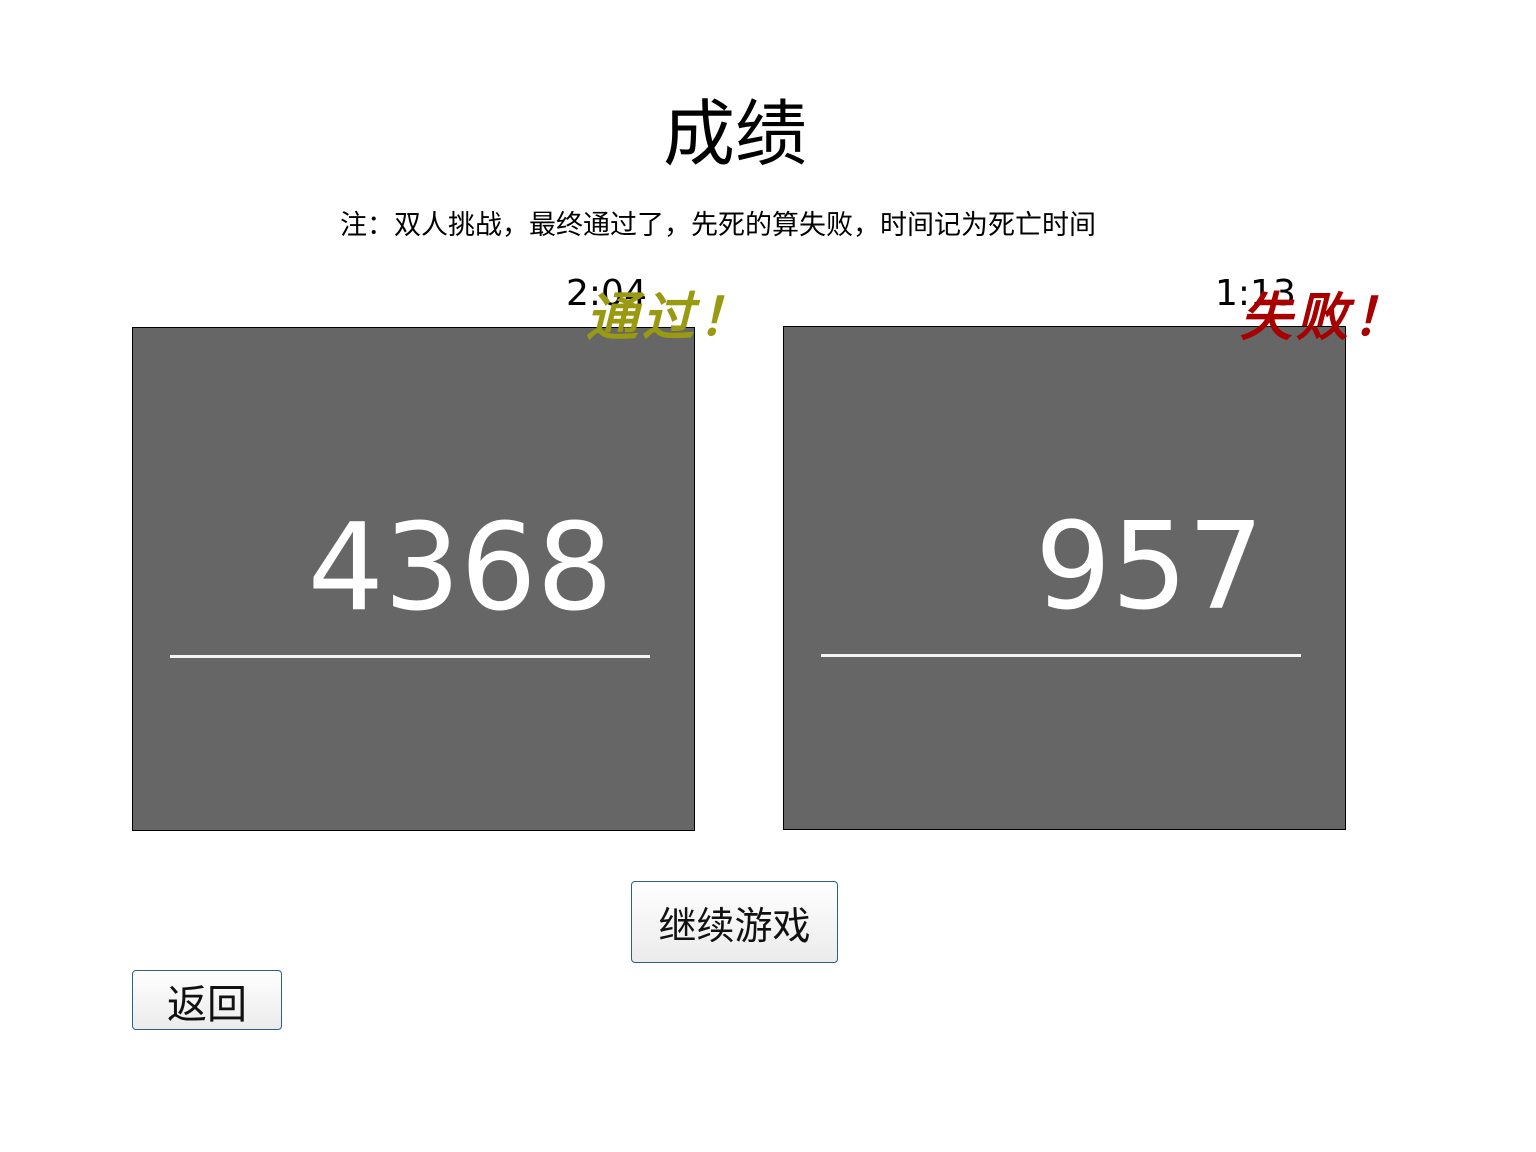 This screenshot has height=1152, width=1536. I want to click on back-button: 返回, so click(207, 1000).